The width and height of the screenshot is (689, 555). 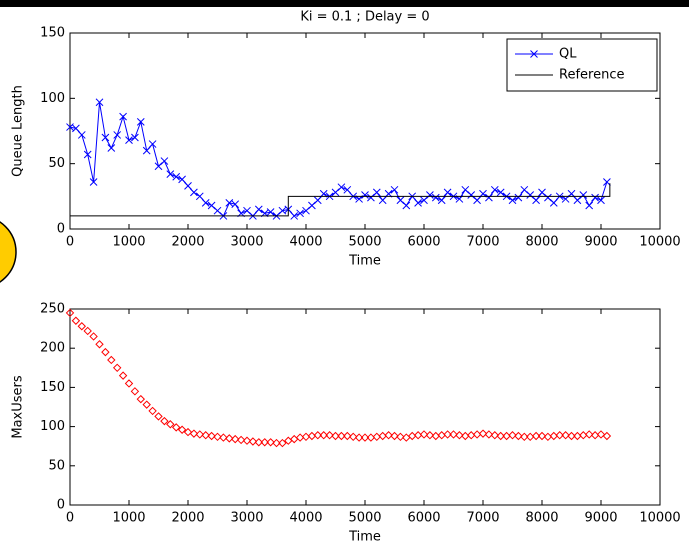 I want to click on x-tick-label: 8000, so click(x=541, y=242).